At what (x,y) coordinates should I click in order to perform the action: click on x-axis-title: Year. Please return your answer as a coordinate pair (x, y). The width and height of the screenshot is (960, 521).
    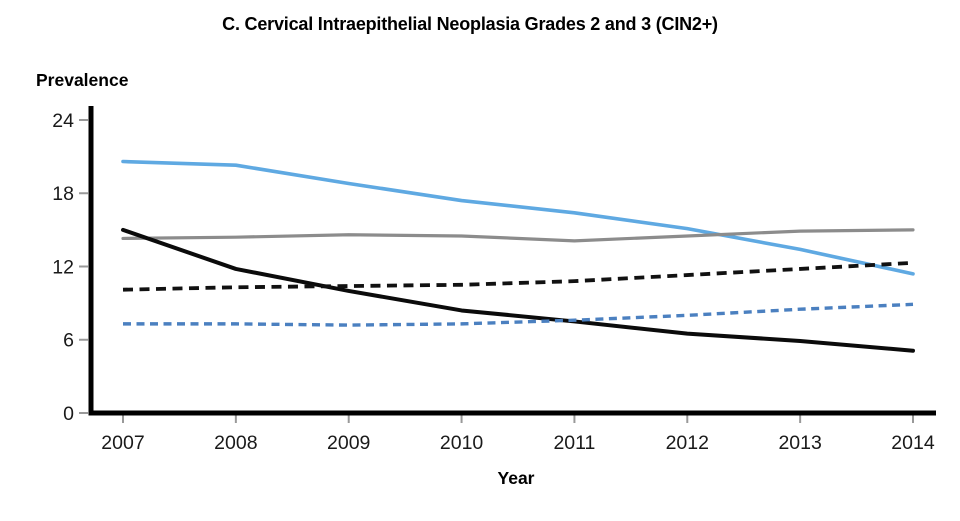
    Looking at the image, I should click on (516, 478).